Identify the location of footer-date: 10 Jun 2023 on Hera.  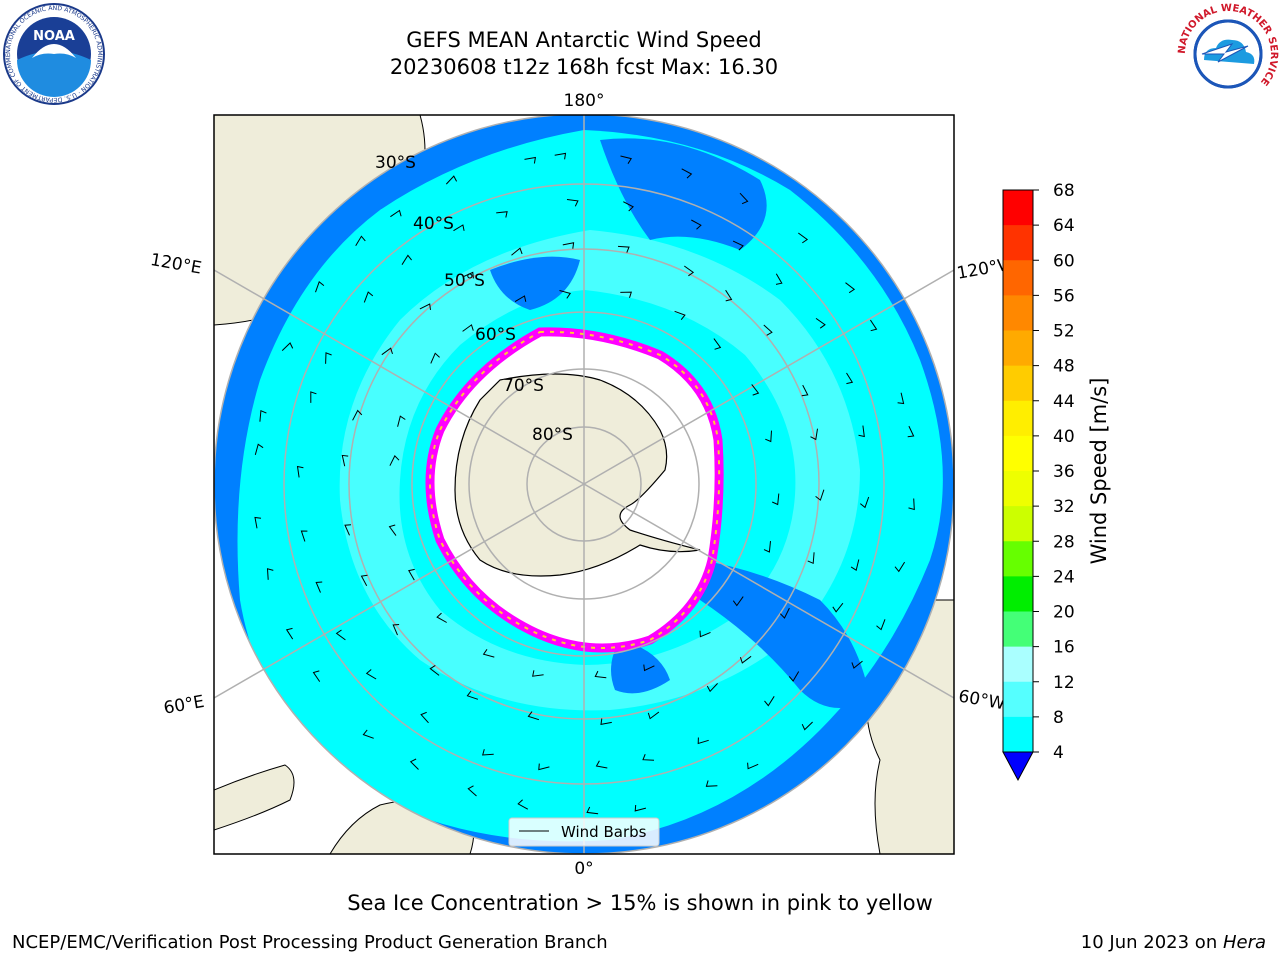
(1173, 942).